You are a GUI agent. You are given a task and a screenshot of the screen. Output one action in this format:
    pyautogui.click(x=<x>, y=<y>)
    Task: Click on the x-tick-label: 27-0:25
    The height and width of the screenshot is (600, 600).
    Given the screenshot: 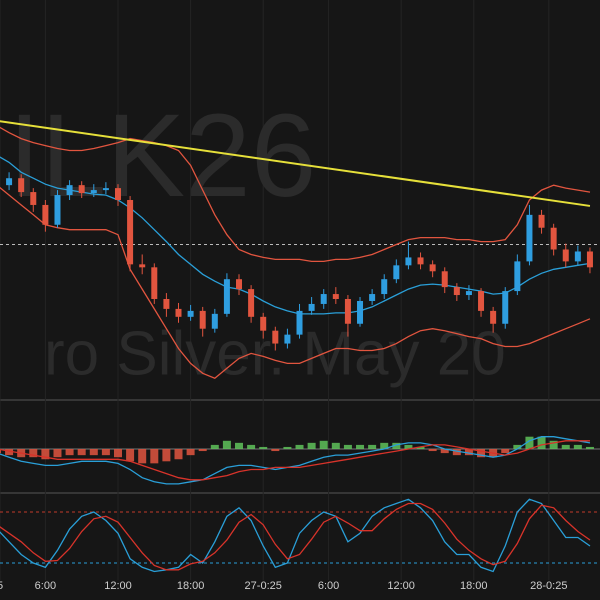 What is the action you would take?
    pyautogui.click(x=263, y=586)
    